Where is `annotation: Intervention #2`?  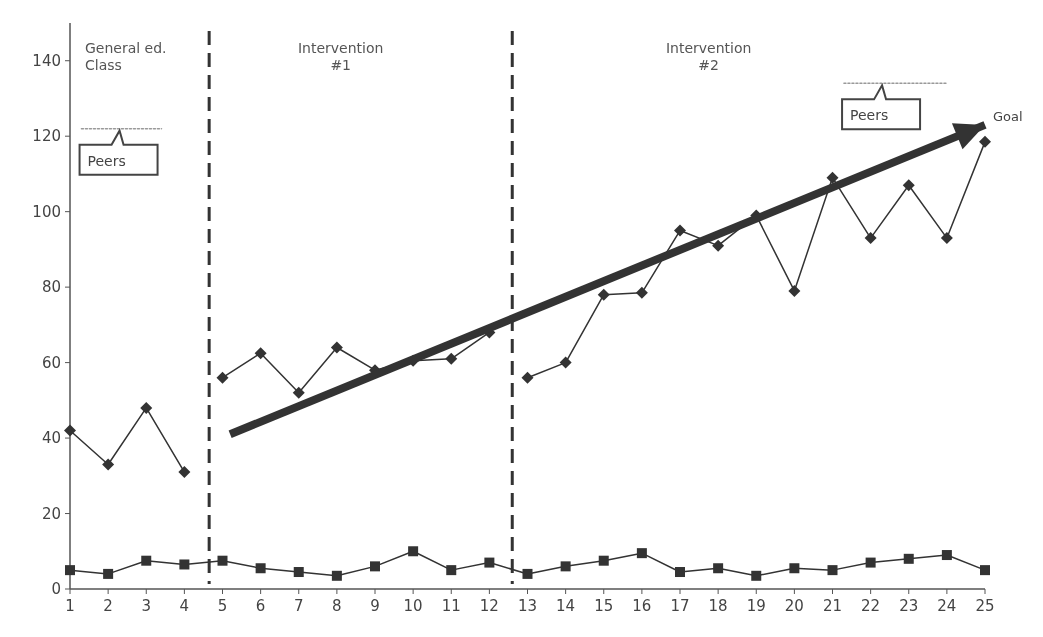
annotation: Intervention #2 is located at coordinates (708, 56).